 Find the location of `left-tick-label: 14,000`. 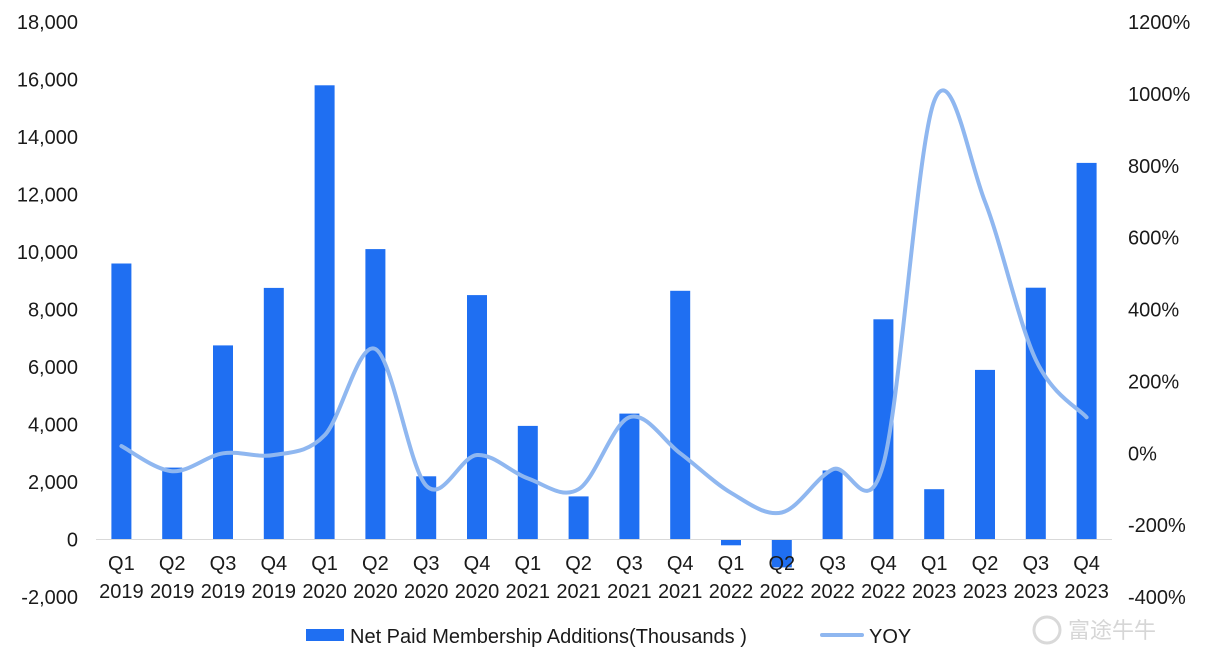

left-tick-label: 14,000 is located at coordinates (47, 138).